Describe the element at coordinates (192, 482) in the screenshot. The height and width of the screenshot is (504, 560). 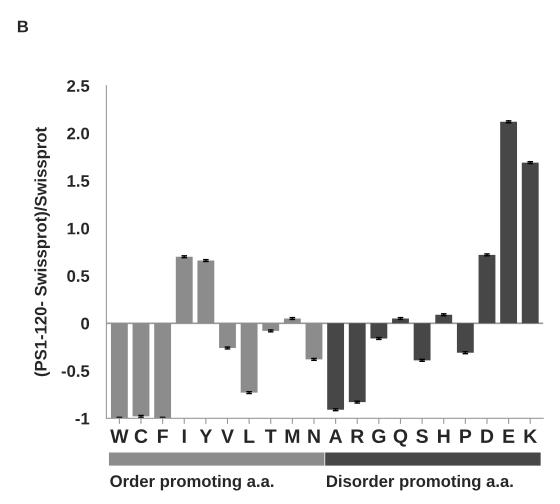
I see `text: Order promoting a.a.` at that location.